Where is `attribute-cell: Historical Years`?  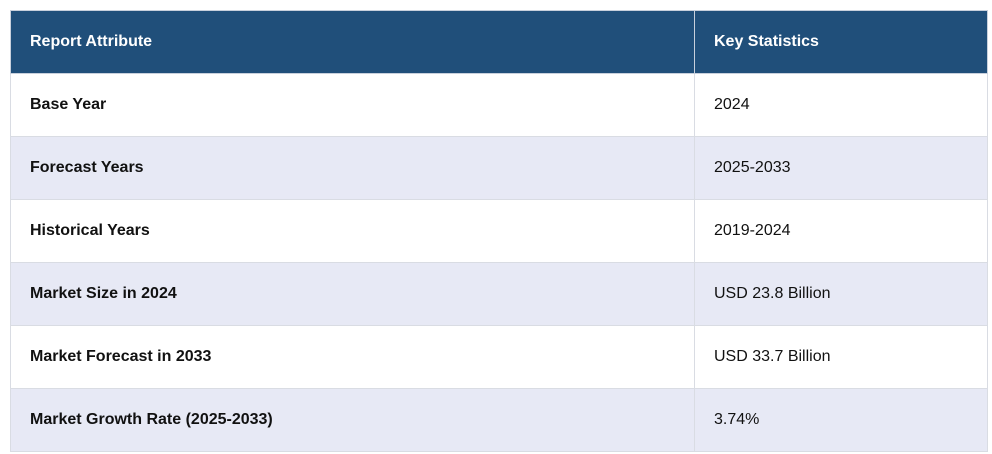 attribute-cell: Historical Years is located at coordinates (352, 231).